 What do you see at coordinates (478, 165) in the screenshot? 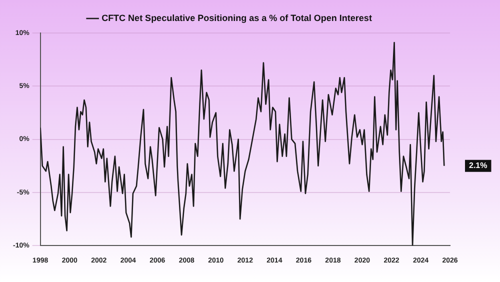
I see `text: 2.1%` at bounding box center [478, 165].